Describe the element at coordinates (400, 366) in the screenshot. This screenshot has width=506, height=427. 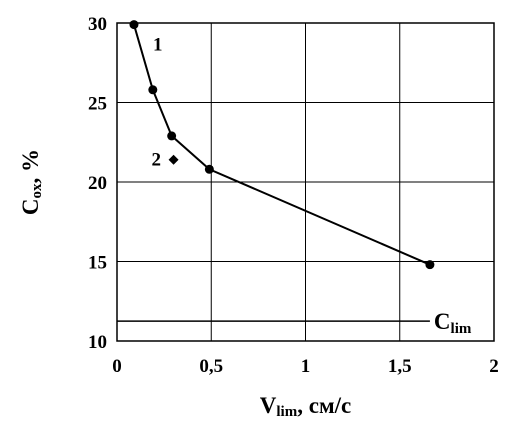
I see `x-tick-label: 1,5` at that location.